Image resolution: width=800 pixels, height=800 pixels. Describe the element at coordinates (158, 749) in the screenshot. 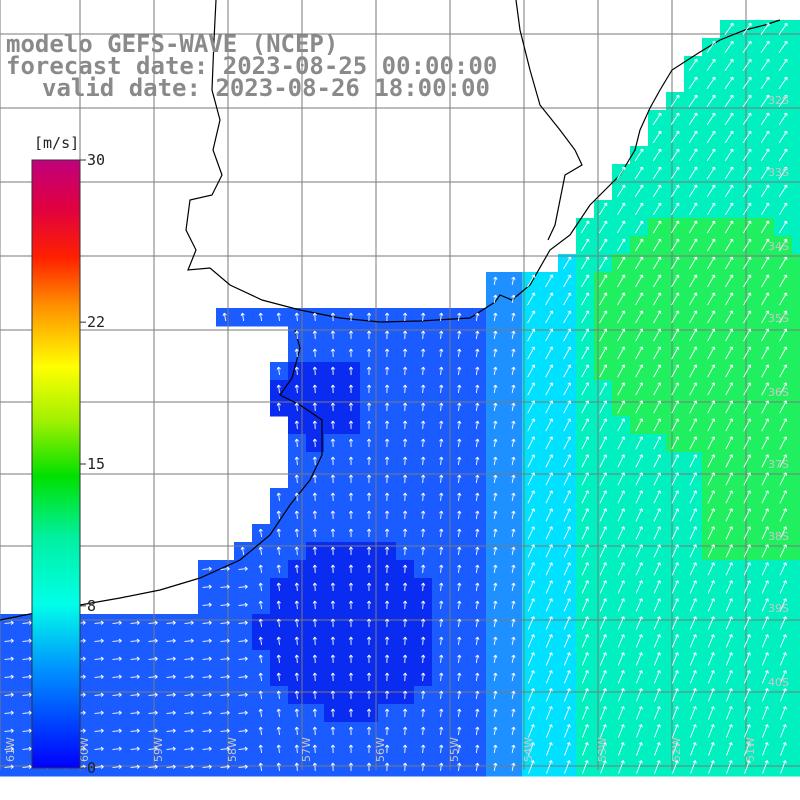

I see `lon-label: 59W` at that location.